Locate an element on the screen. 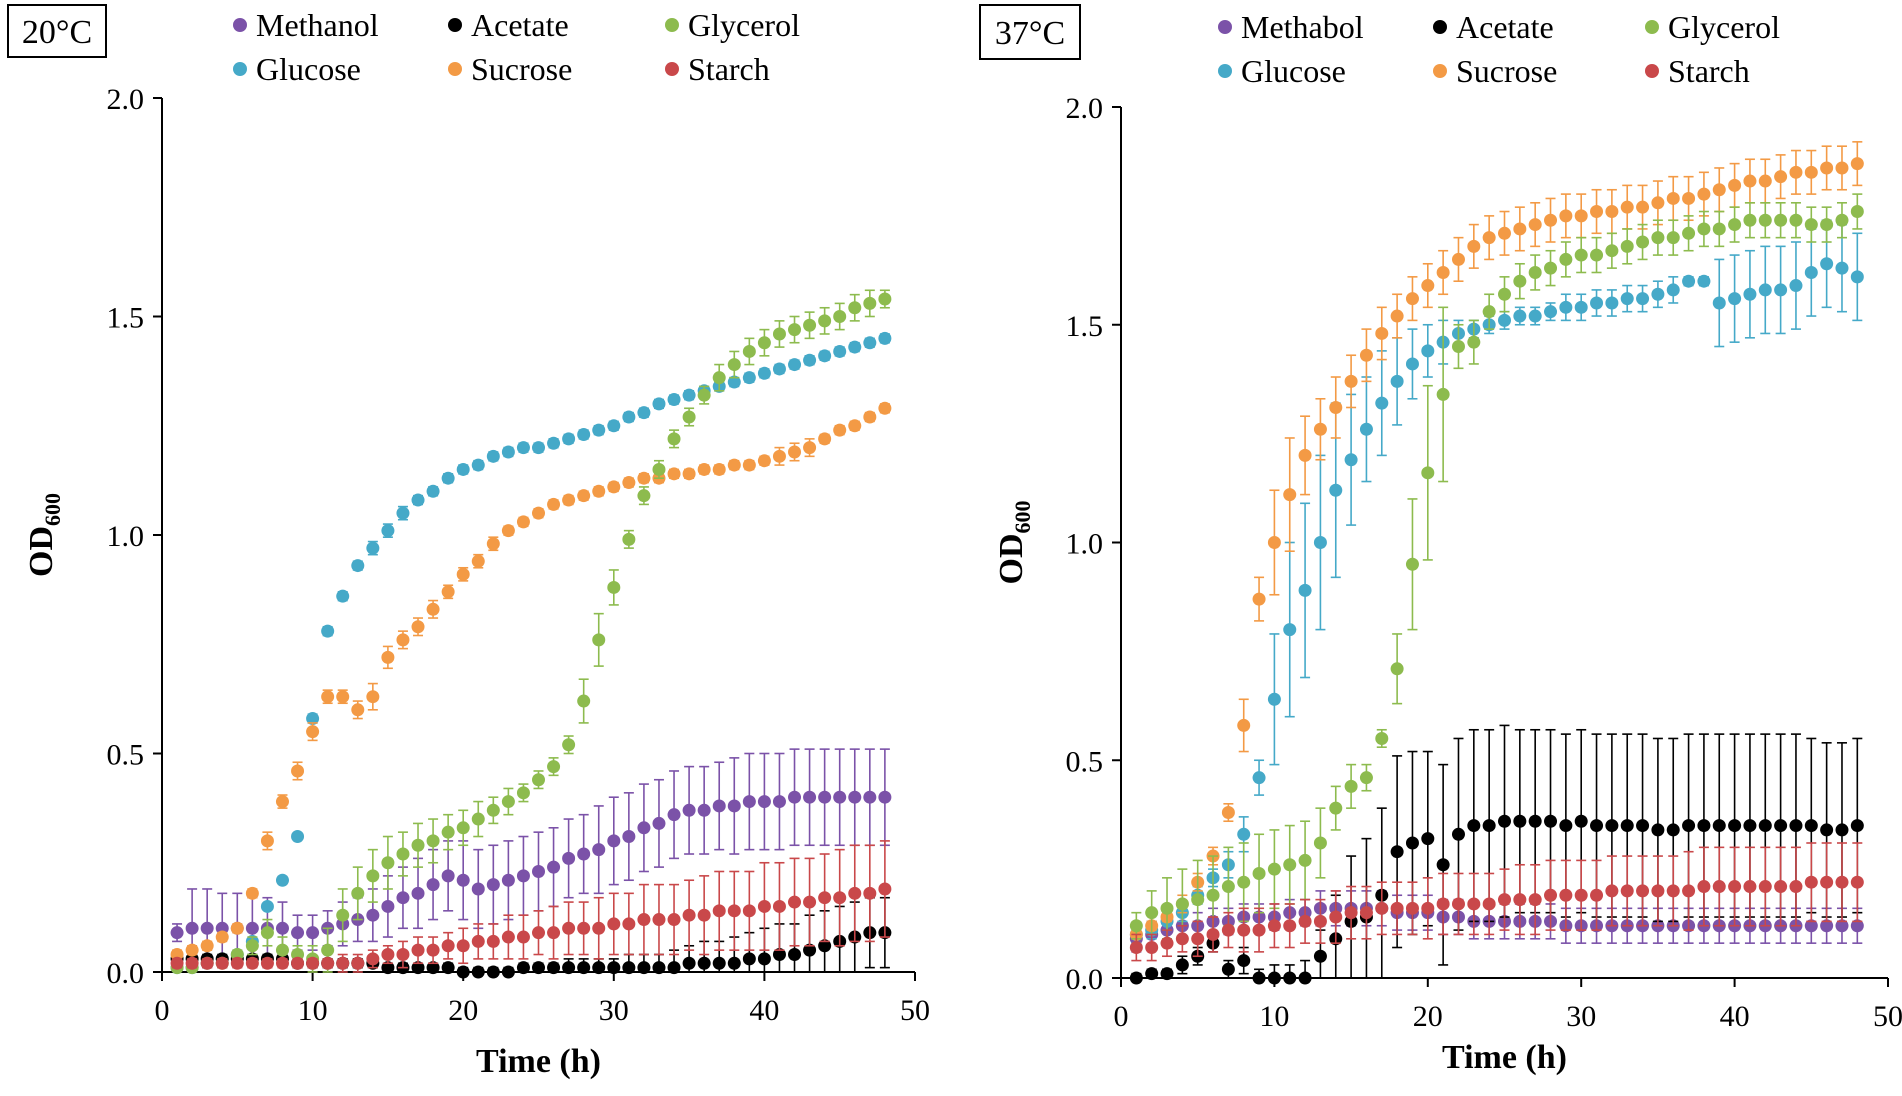 This screenshot has width=1902, height=1096. x-axis-title: Time (h) is located at coordinates (1504, 1057).